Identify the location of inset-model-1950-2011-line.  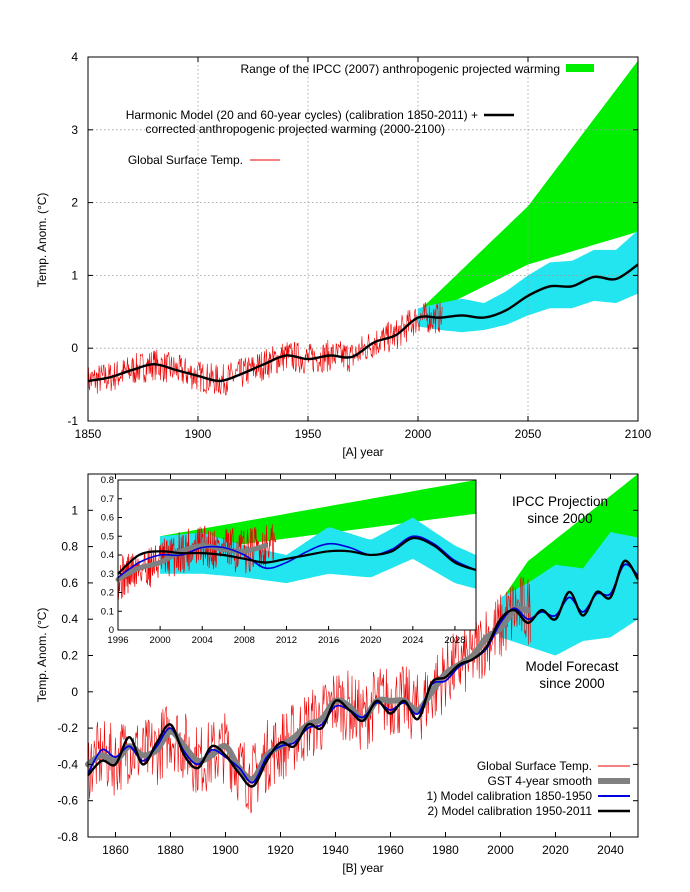
(297, 555).